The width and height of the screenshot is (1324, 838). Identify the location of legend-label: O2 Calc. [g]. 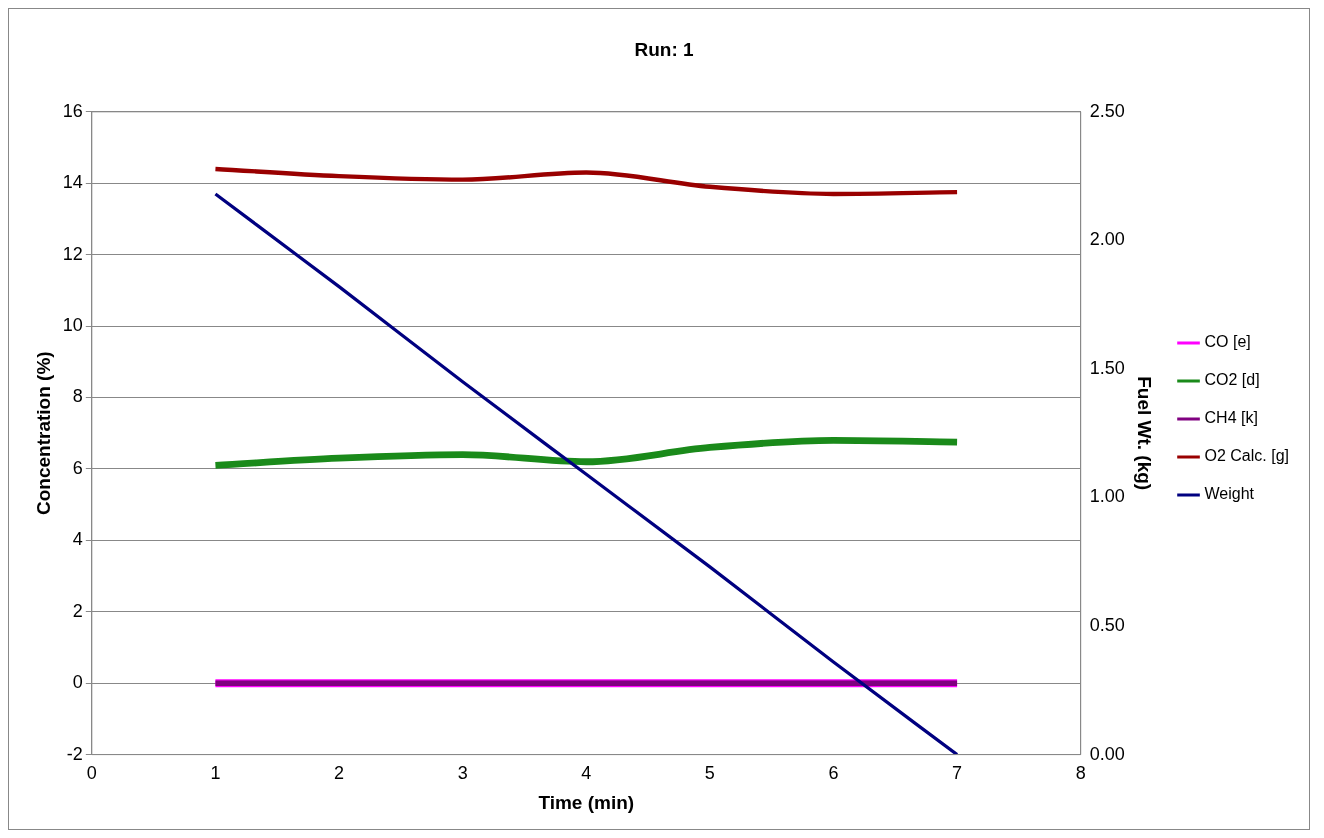
(1247, 456).